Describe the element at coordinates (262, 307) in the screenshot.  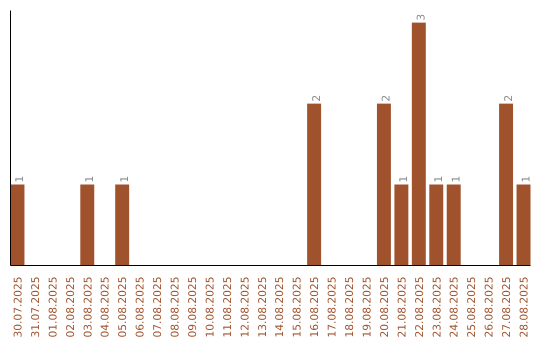
I see `x-tick-label: 13.08.2025` at that location.